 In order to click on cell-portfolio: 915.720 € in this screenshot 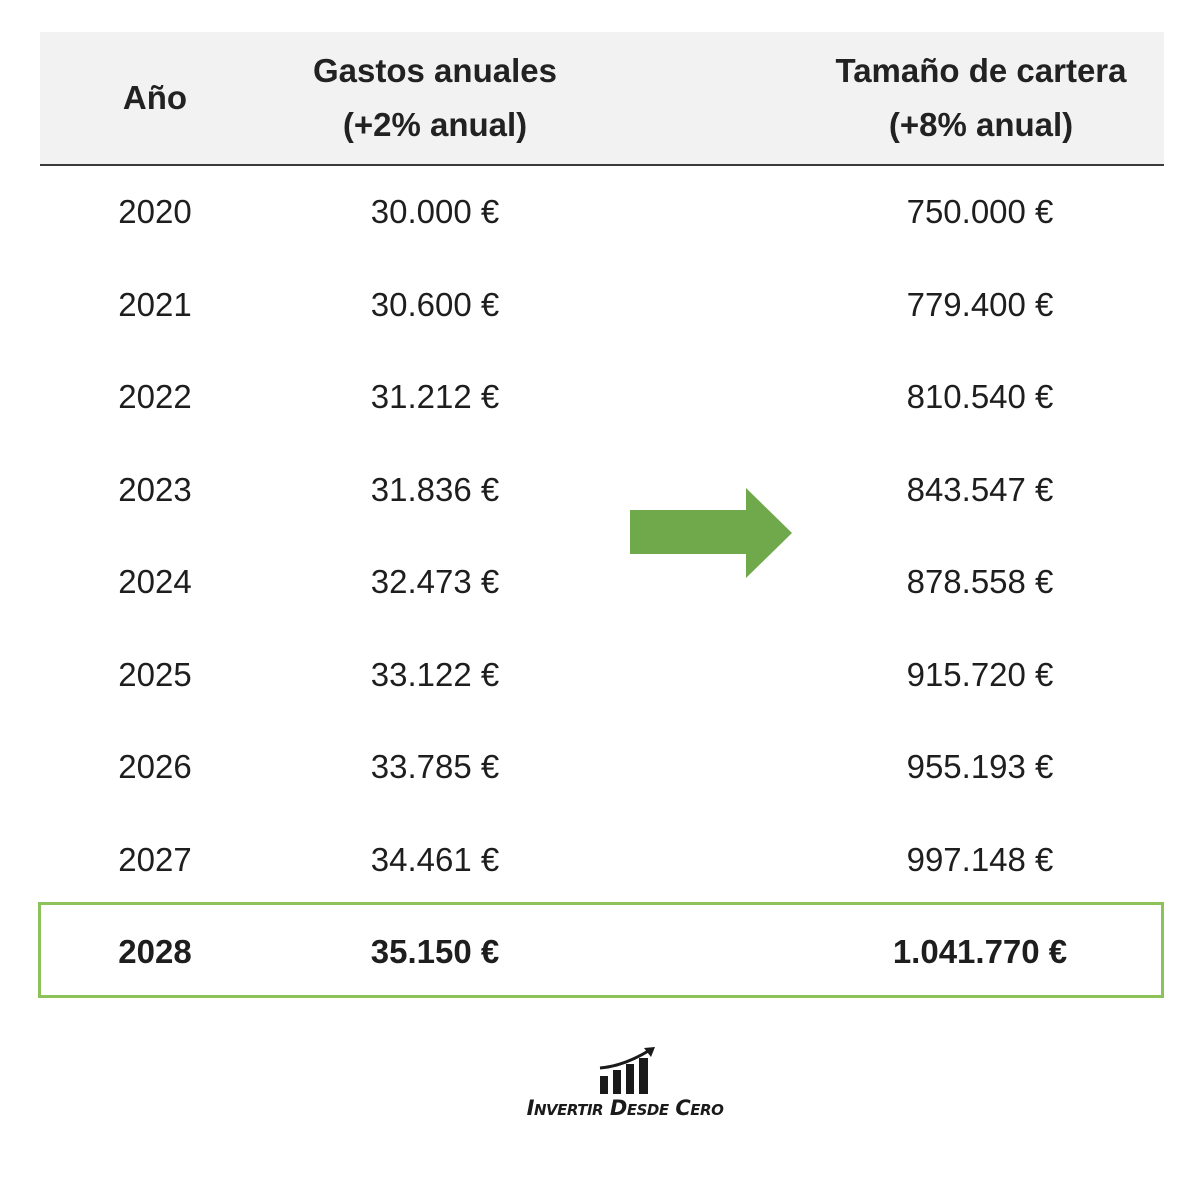, I will do `click(980, 674)`.